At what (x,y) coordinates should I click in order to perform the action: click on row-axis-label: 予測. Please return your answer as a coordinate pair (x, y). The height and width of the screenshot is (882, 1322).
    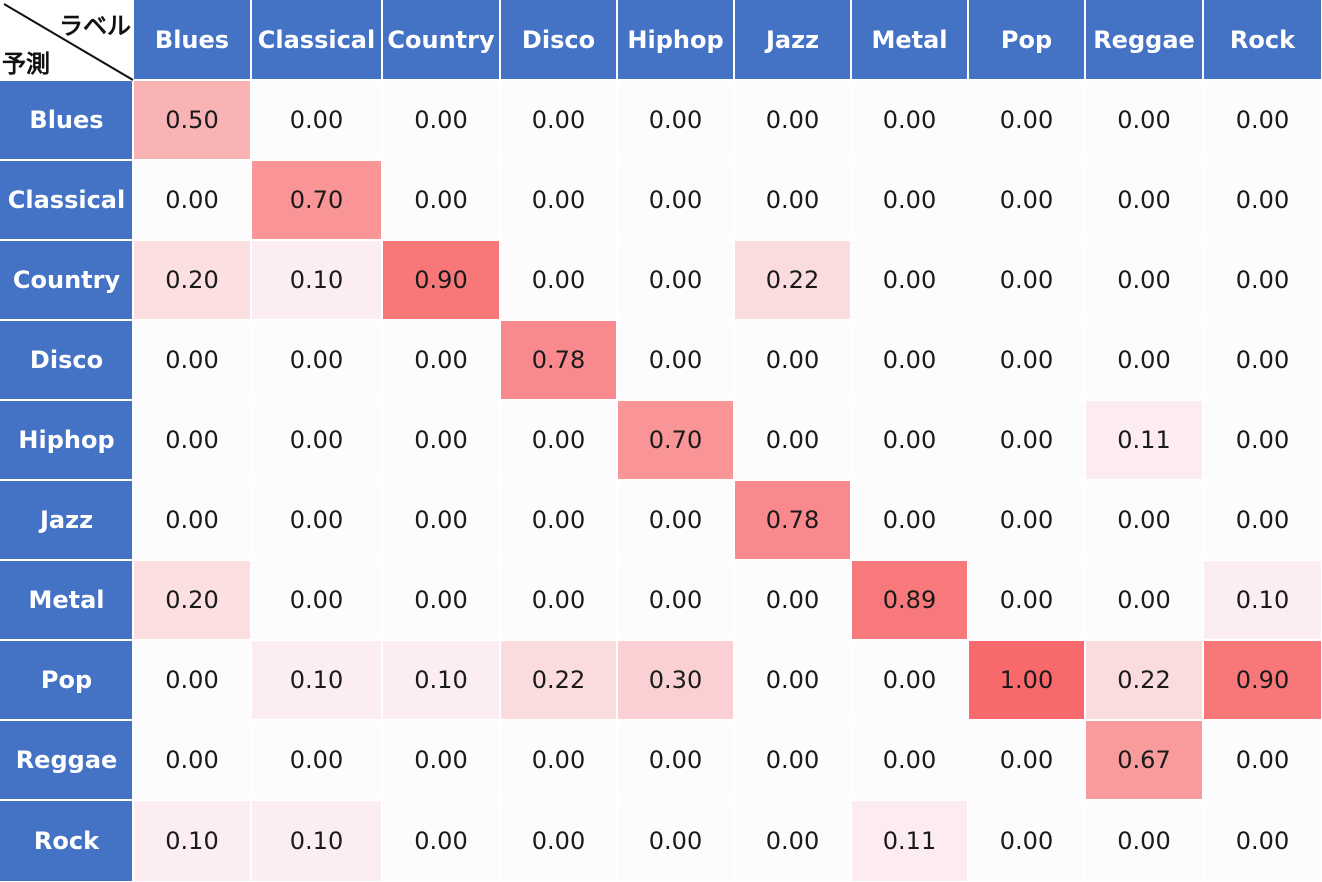
    Looking at the image, I should click on (26, 64).